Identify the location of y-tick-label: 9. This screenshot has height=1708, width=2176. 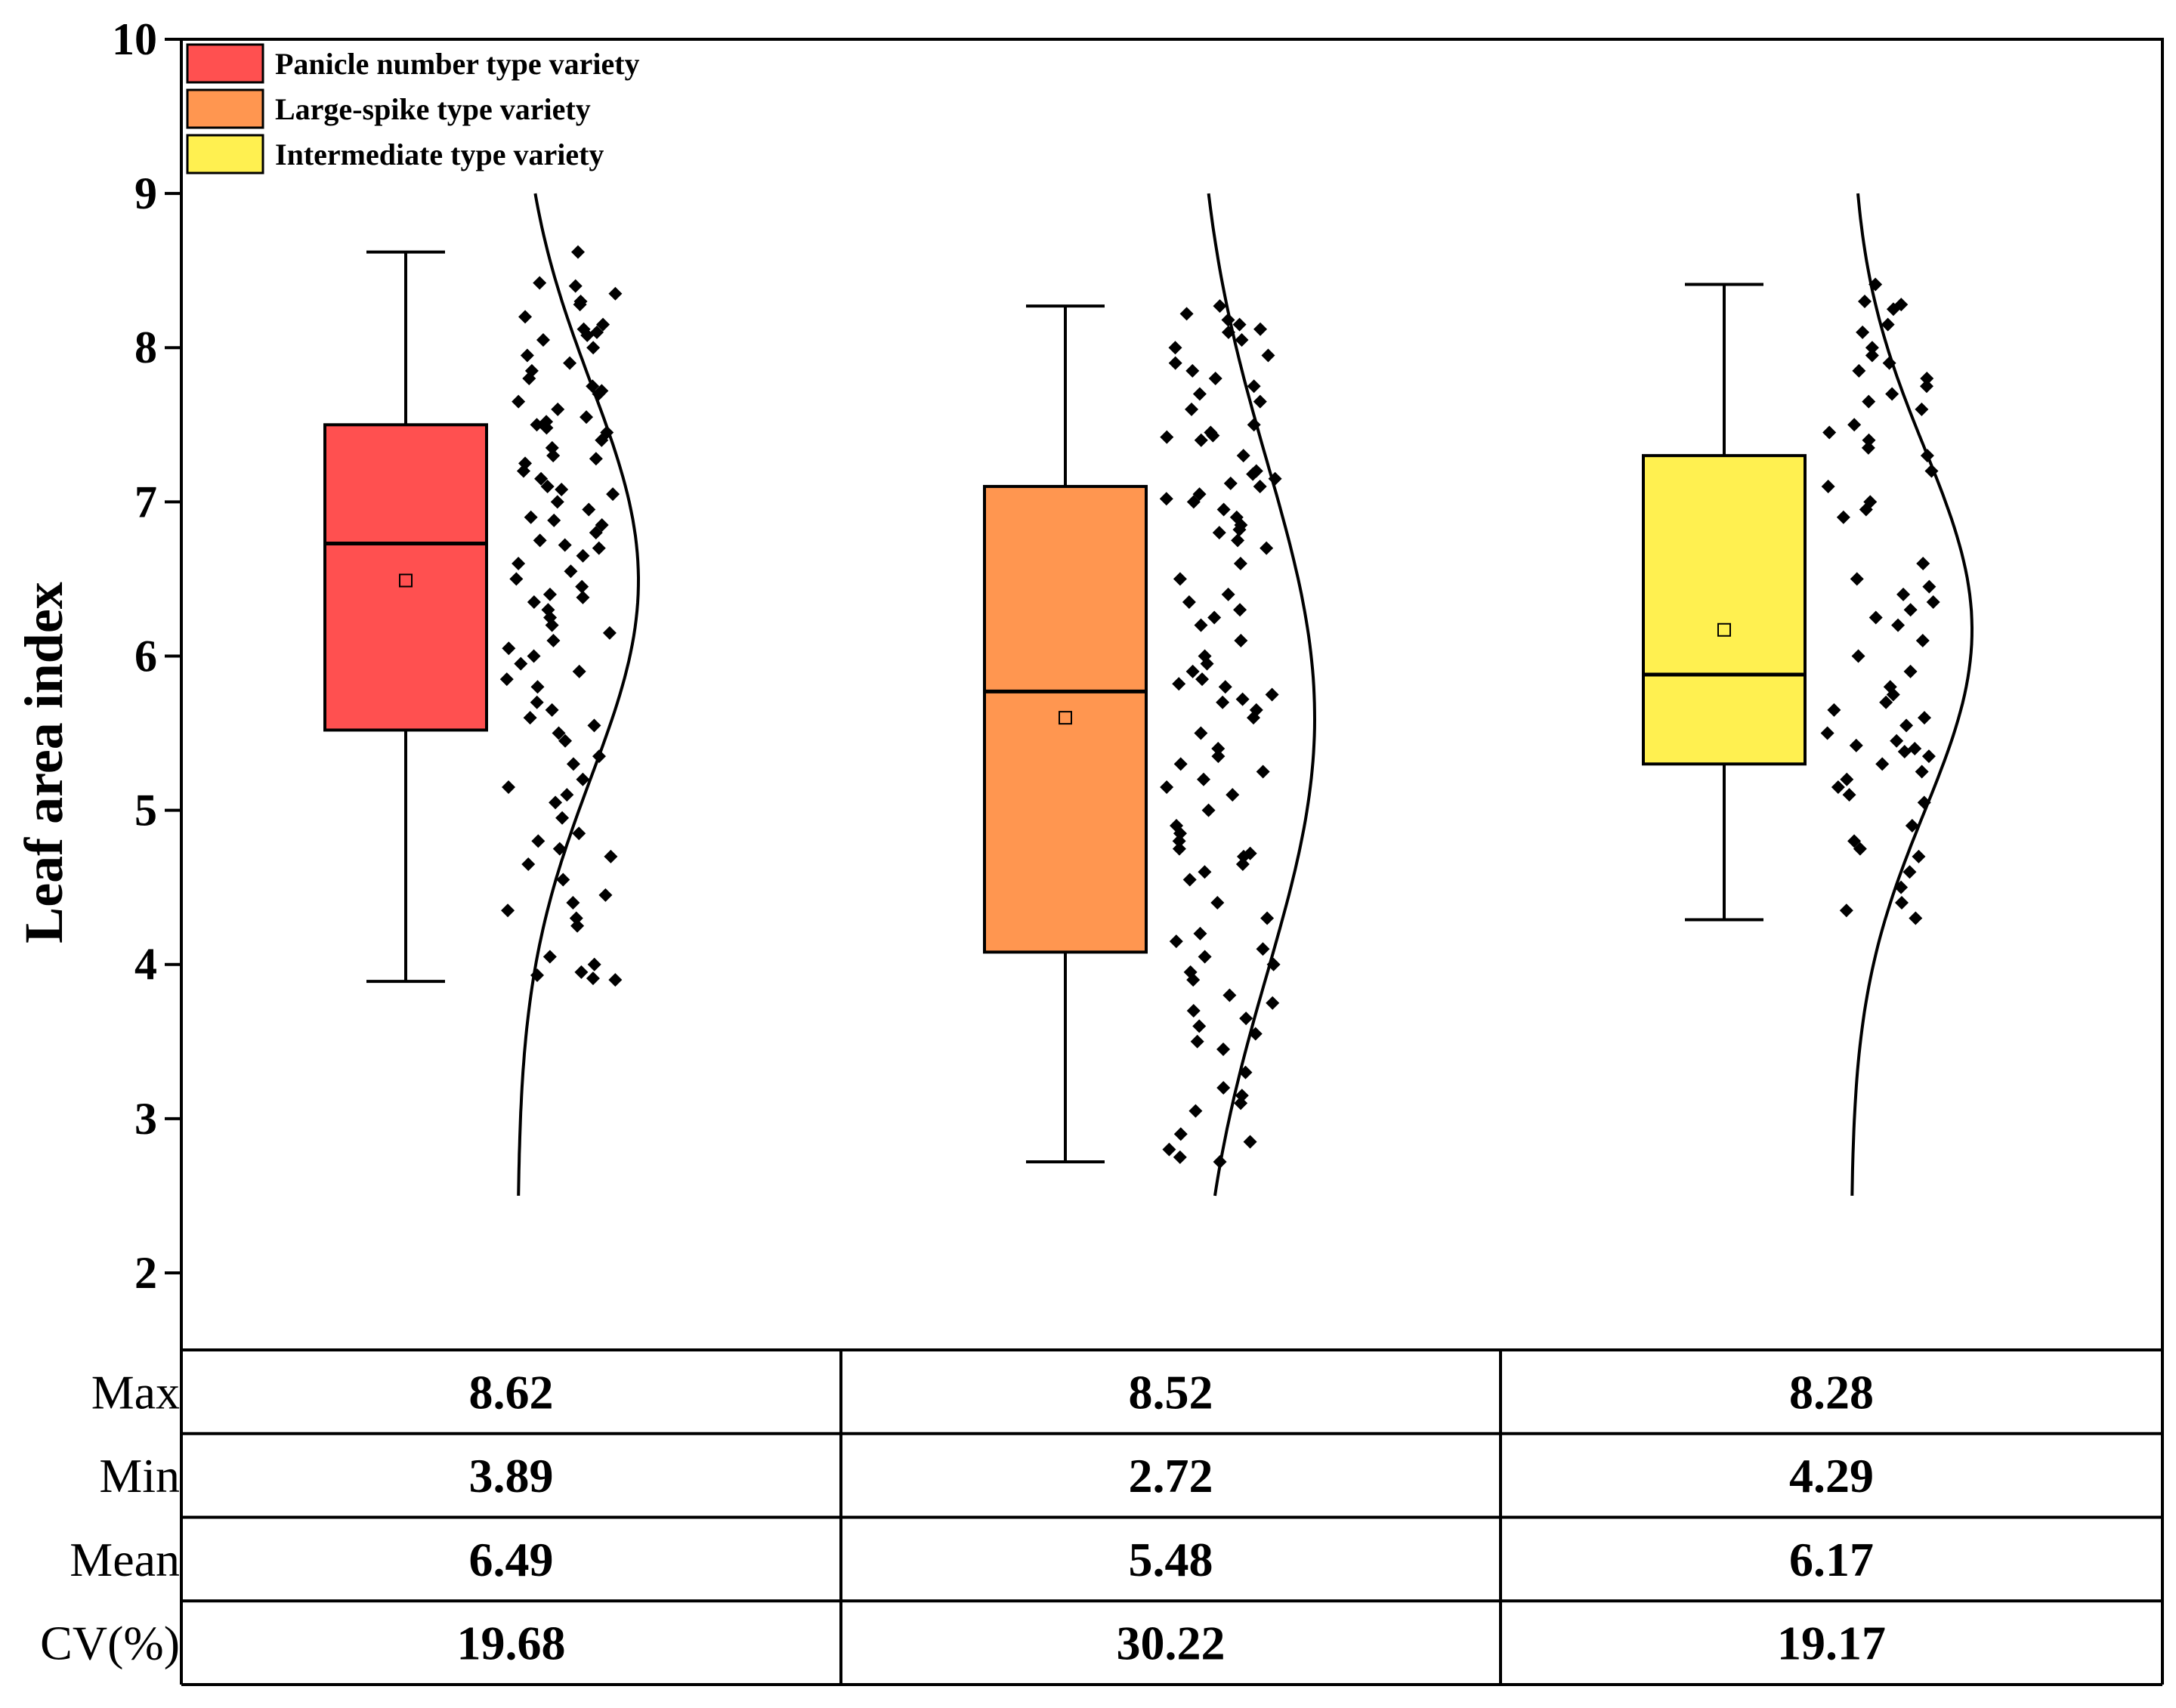
(145, 193).